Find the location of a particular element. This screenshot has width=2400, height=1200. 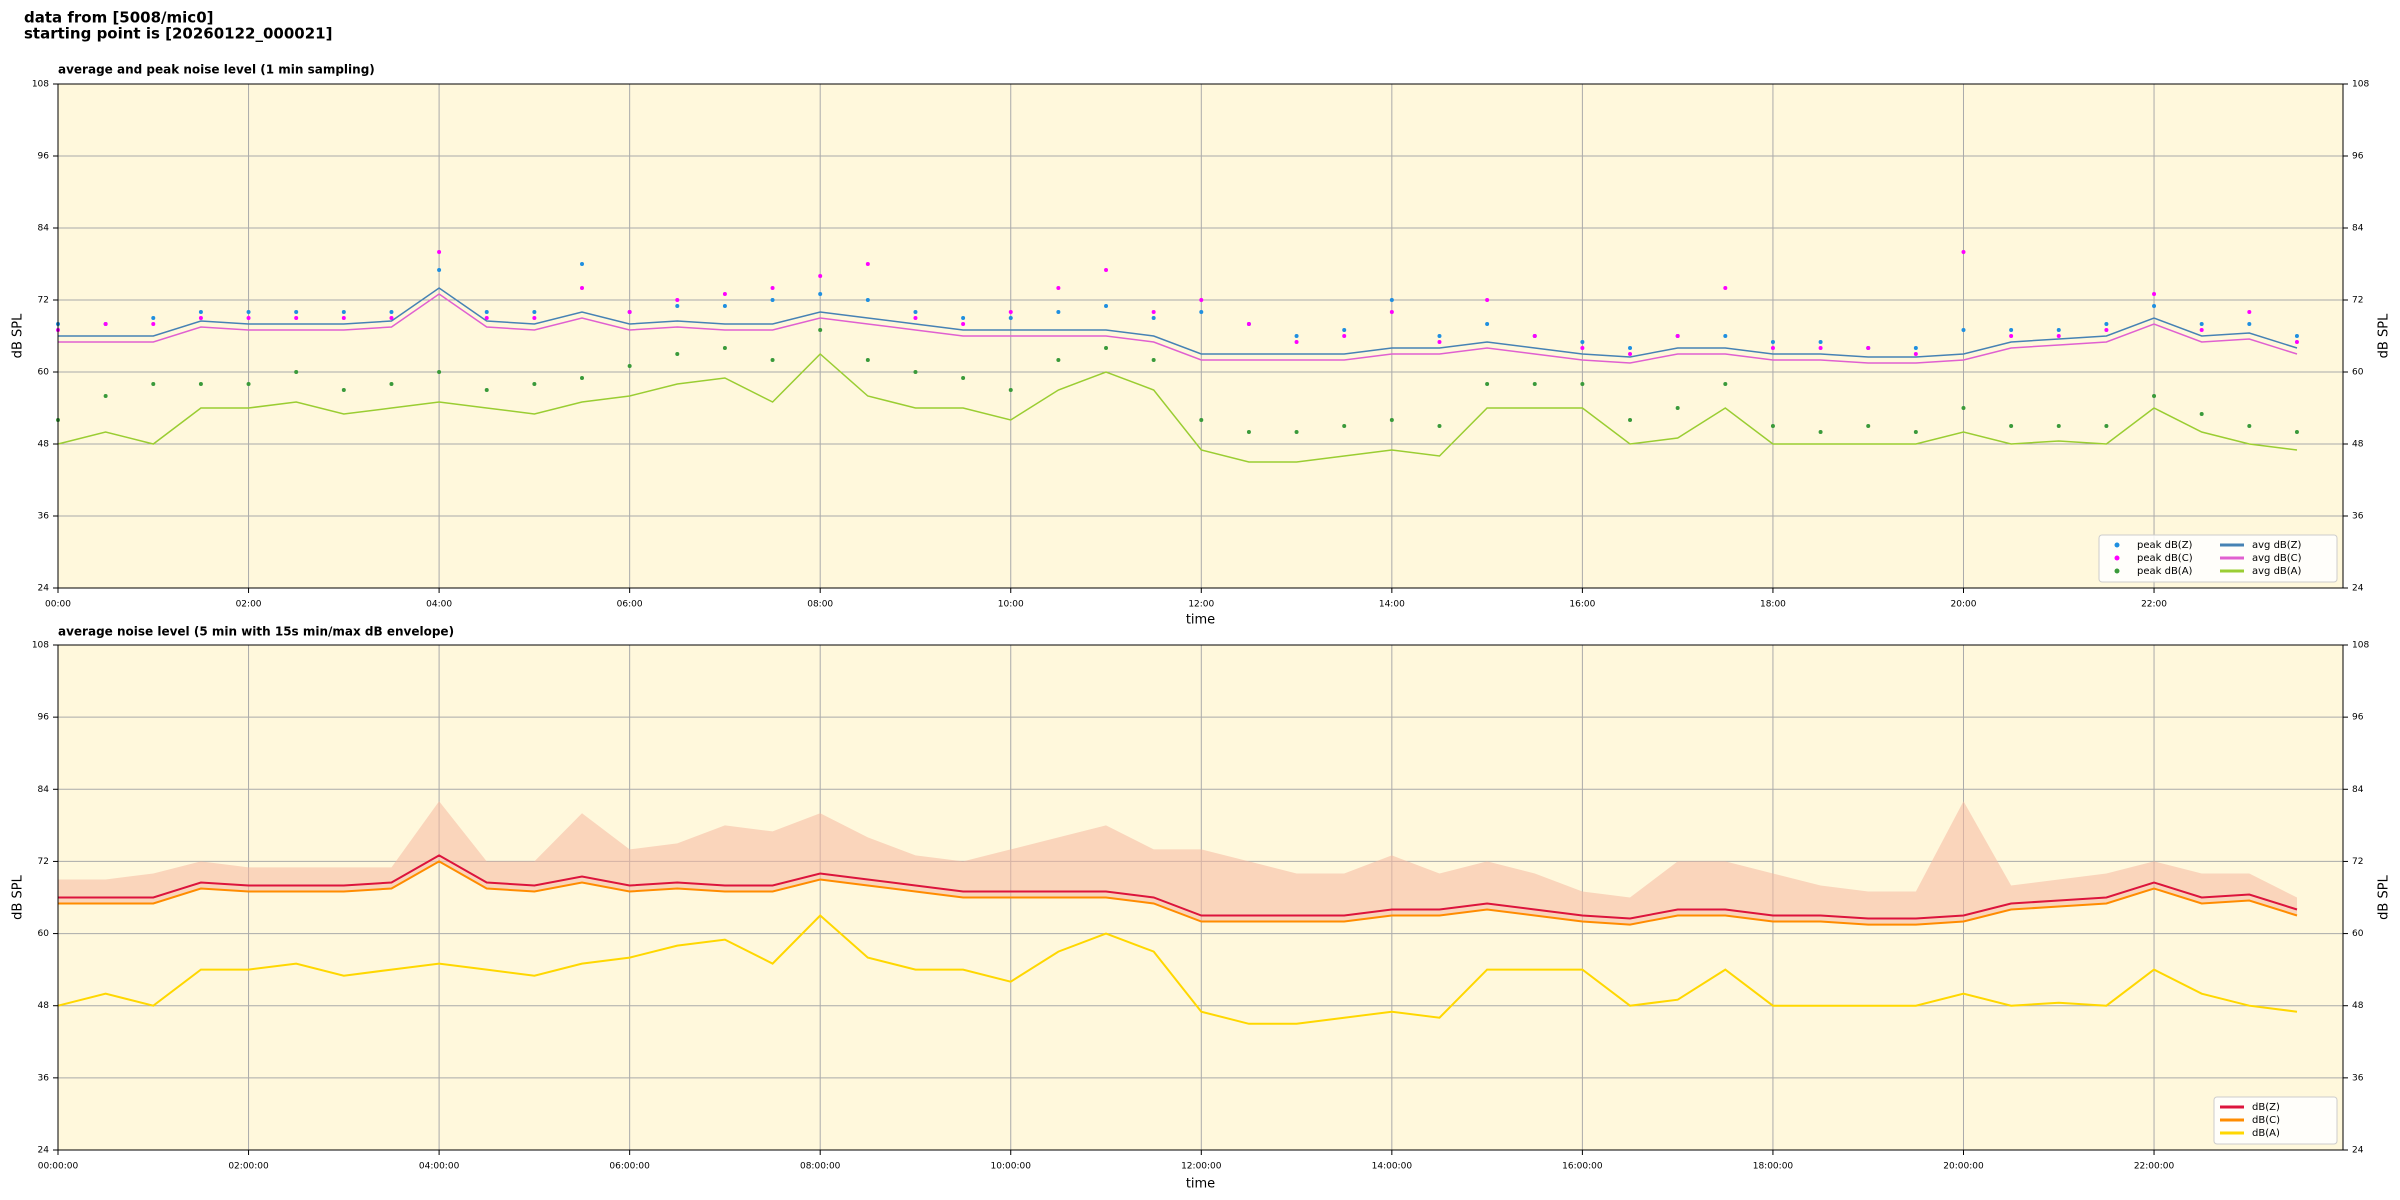

legend-label: avg dB(A) is located at coordinates (2277, 571).